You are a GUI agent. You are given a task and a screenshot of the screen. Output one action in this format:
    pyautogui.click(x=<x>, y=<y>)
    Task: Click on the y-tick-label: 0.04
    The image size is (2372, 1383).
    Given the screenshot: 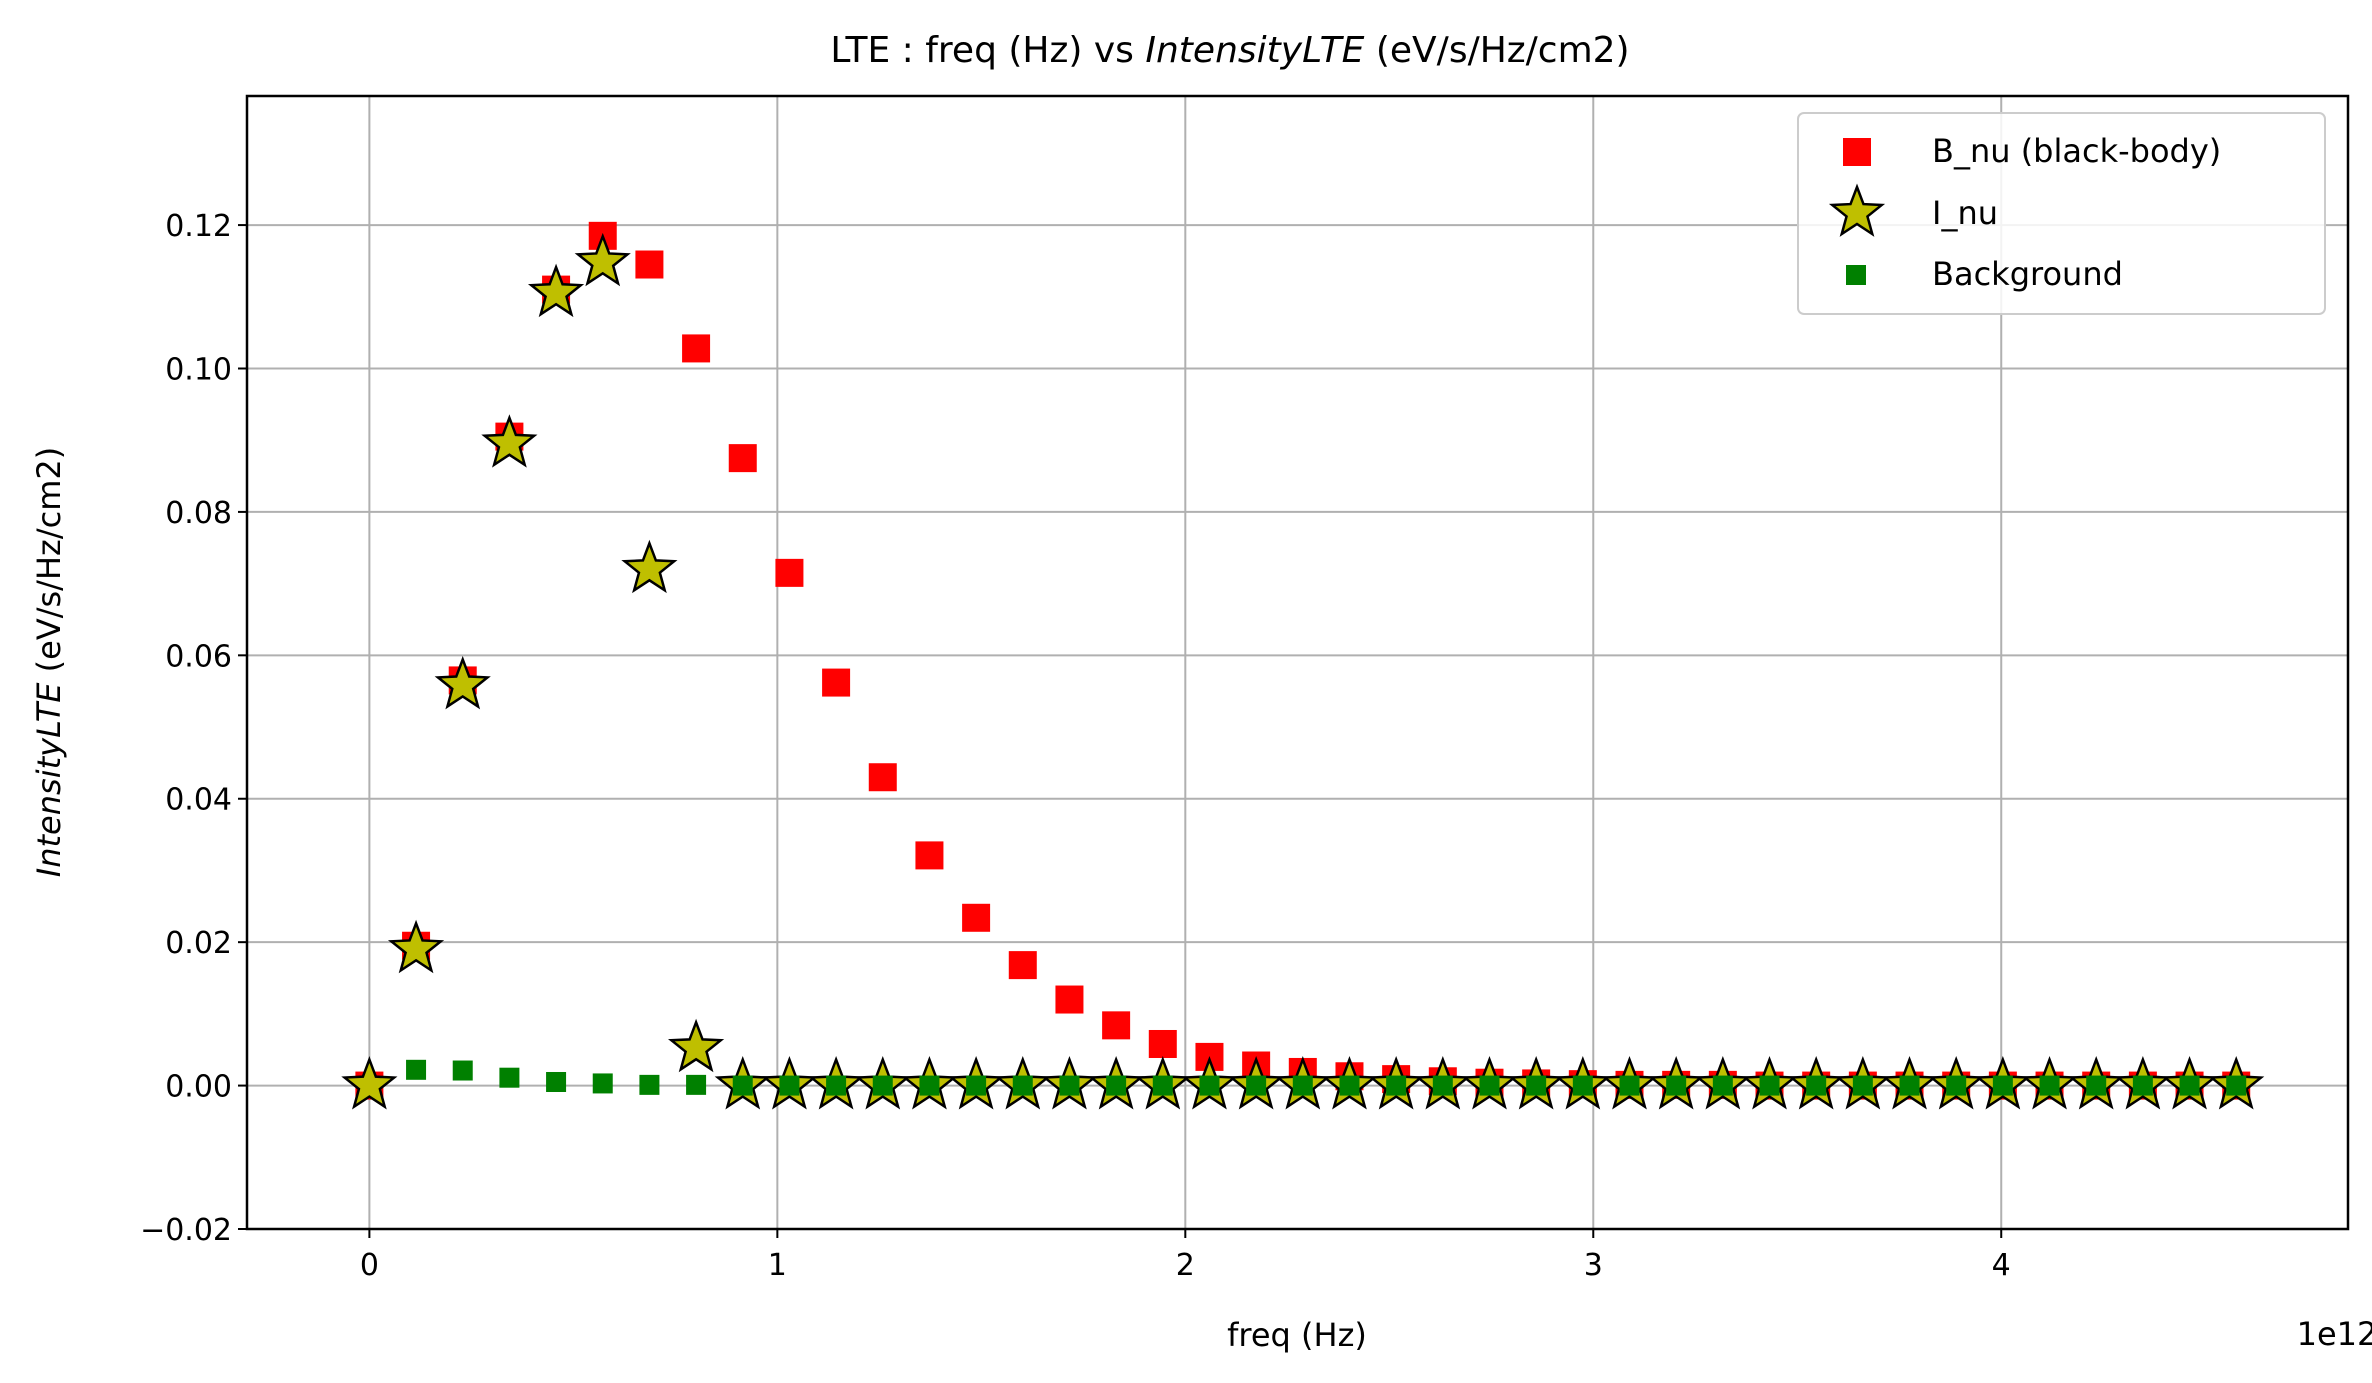 What is the action you would take?
    pyautogui.click(x=198, y=800)
    